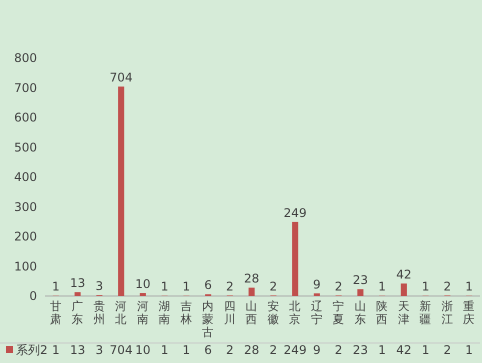 The height and width of the screenshot is (363, 482). Describe the element at coordinates (33, 296) in the screenshot. I see `y-tick-label: 0` at that location.